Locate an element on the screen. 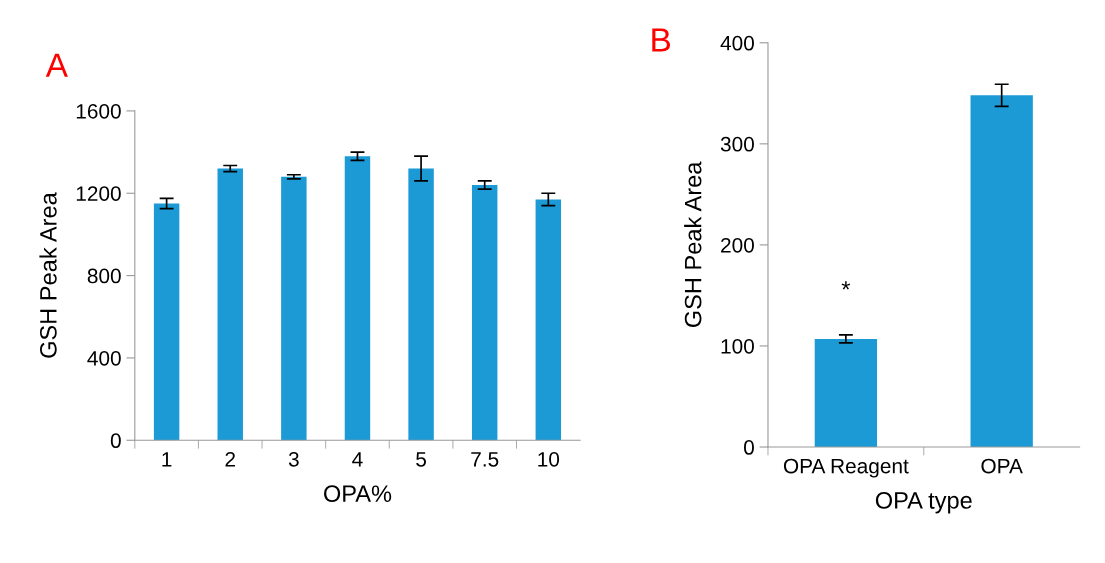 The height and width of the screenshot is (563, 1105). x-axis-title: OPA% is located at coordinates (358, 494).